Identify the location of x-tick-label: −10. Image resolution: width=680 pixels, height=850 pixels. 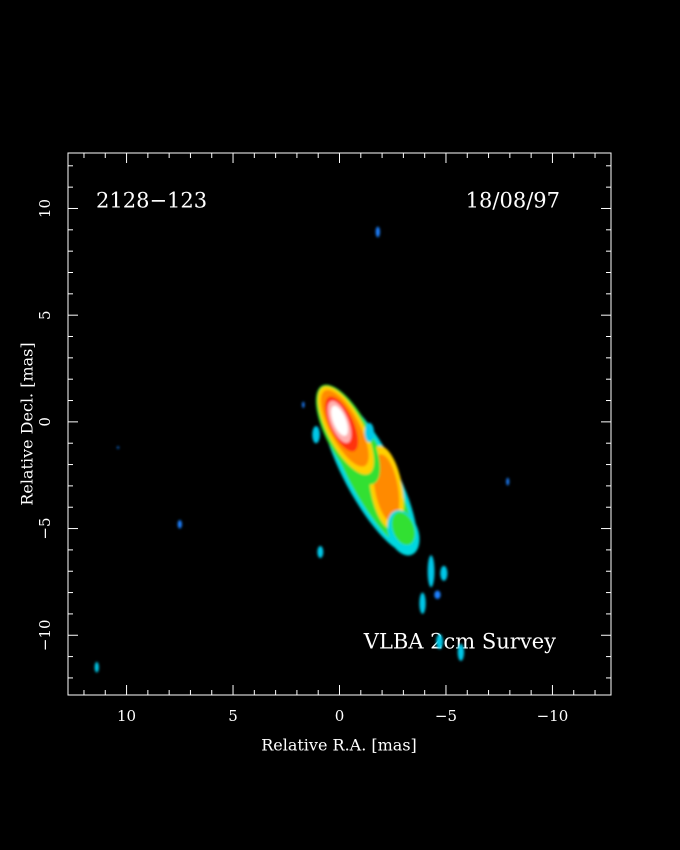
(553, 716).